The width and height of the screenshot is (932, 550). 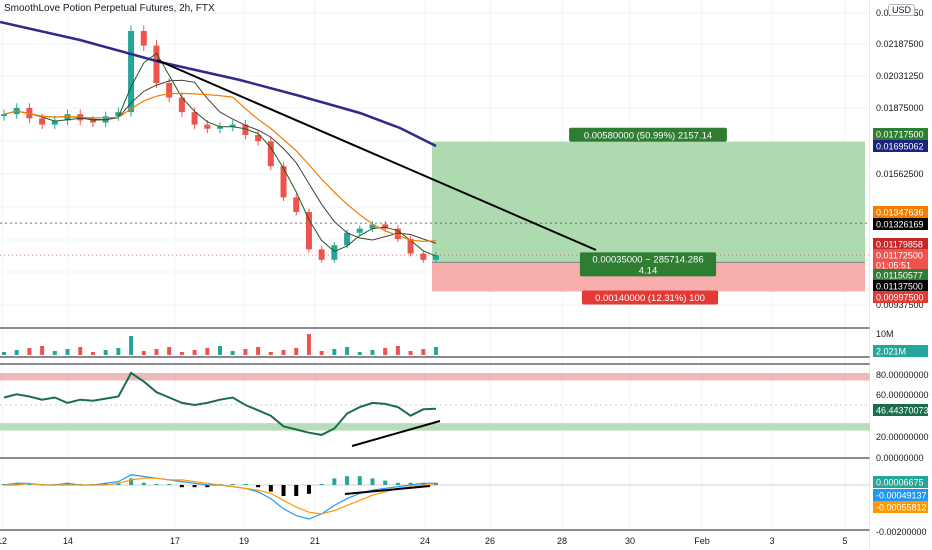 What do you see at coordinates (900, 225) in the screenshot?
I see `price-badge: 0.01326169` at bounding box center [900, 225].